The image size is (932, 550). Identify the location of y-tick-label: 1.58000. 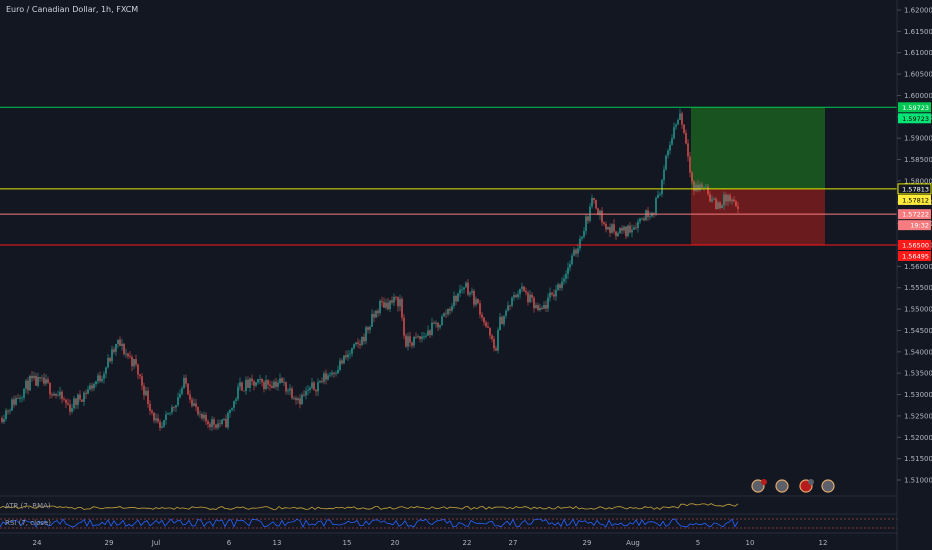
(918, 181).